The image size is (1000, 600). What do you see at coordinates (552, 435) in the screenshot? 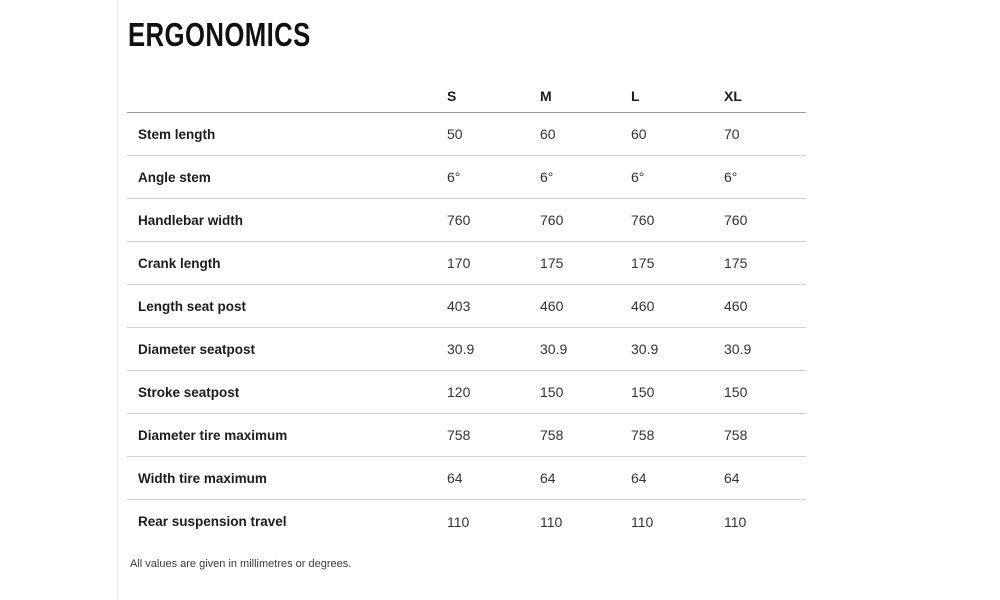
I see `value-m: 758` at bounding box center [552, 435].